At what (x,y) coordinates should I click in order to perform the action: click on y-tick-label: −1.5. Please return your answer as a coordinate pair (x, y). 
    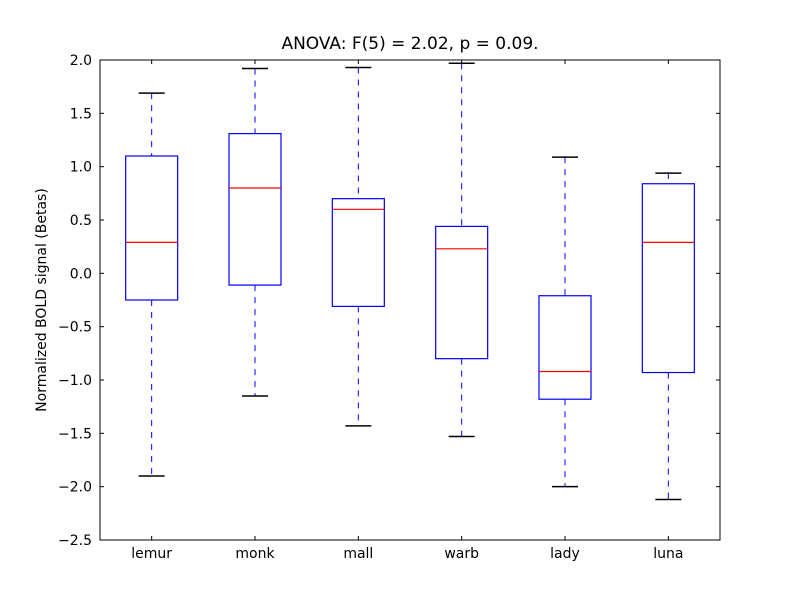
    Looking at the image, I should click on (75, 434).